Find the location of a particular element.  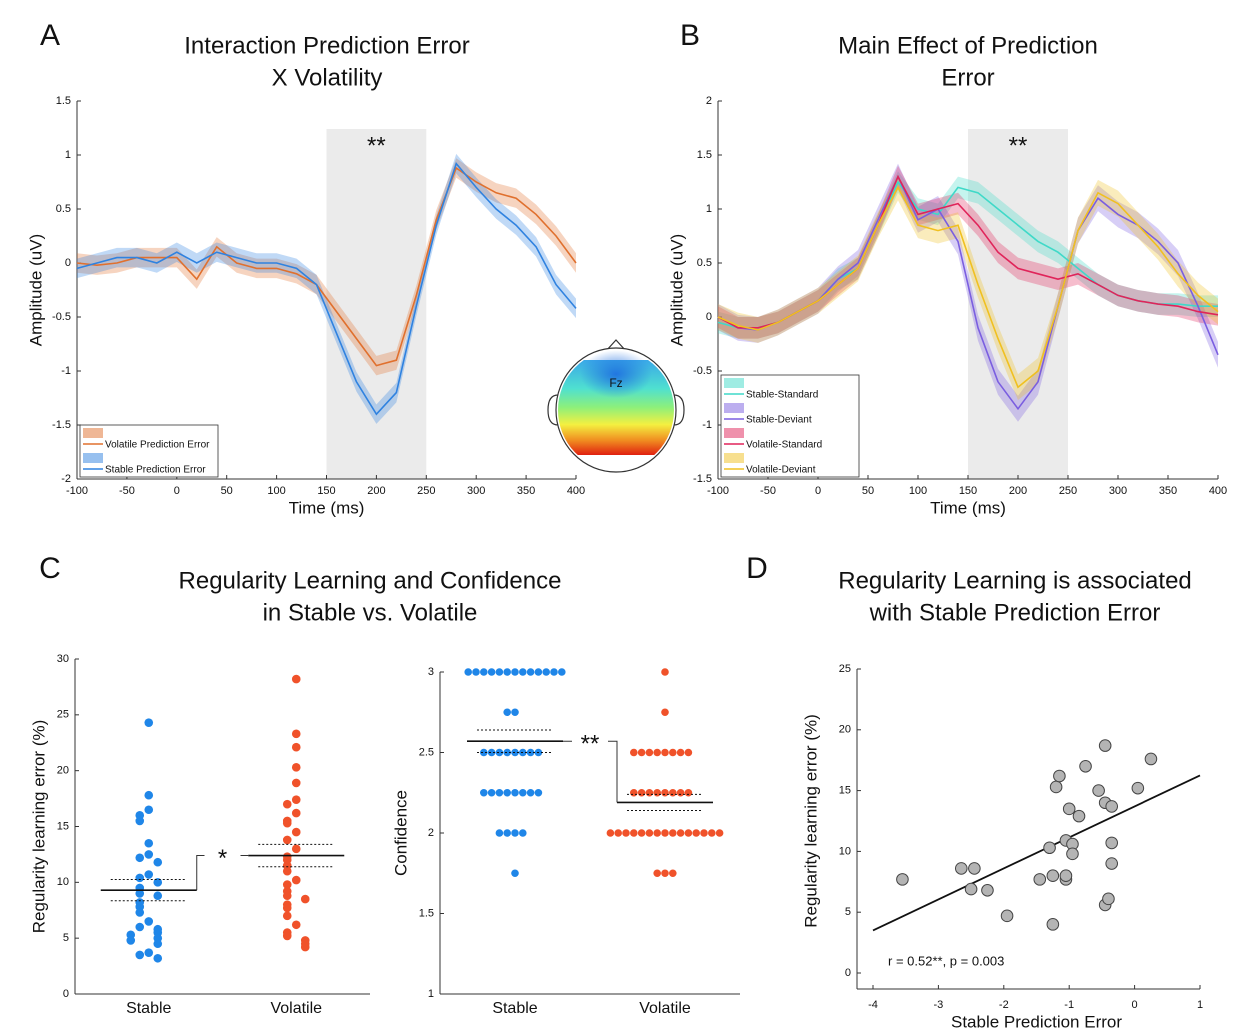

chart-title: with Stable Prediction Error is located at coordinates (1015, 612).